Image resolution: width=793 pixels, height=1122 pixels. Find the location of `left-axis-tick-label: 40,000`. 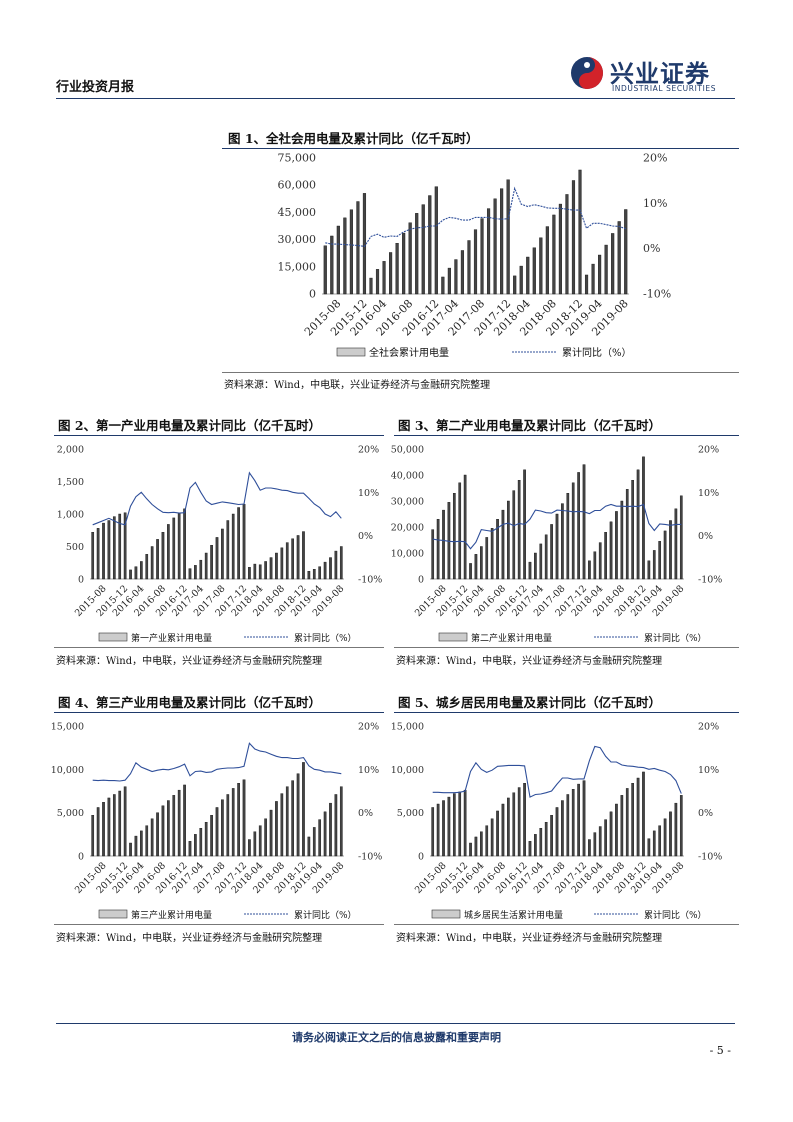

left-axis-tick-label: 40,000 is located at coordinates (407, 476).